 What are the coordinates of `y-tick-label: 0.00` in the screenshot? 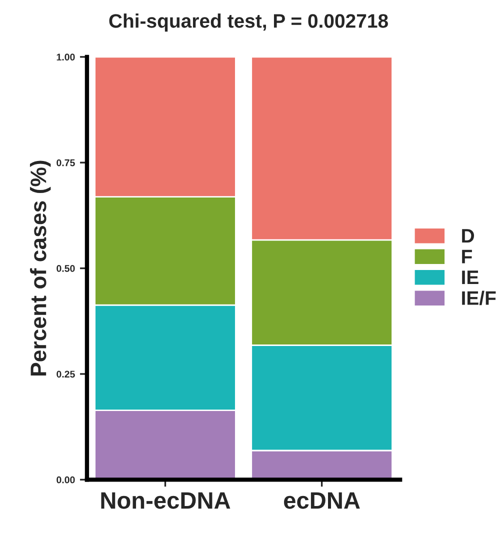 It's located at (65, 480).